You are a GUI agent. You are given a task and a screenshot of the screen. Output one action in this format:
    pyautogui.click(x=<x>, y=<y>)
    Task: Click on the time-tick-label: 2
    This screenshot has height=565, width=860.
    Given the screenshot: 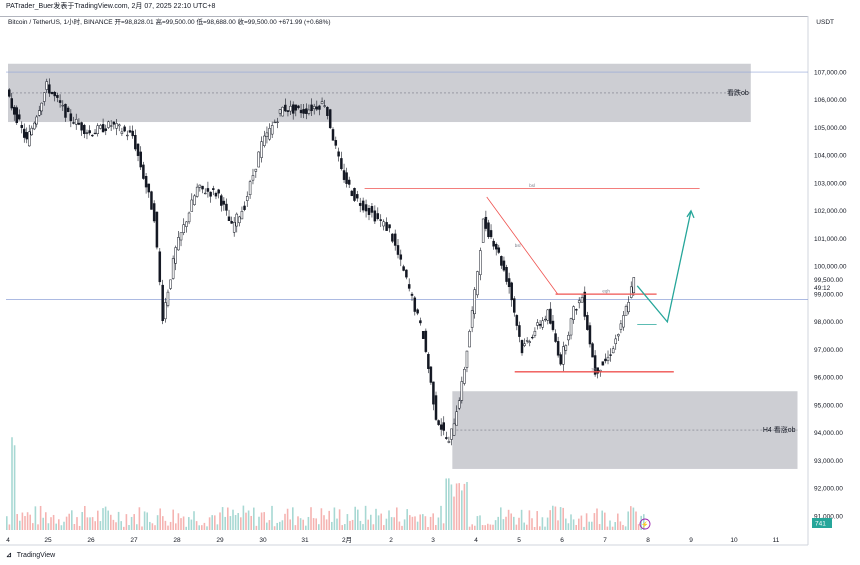 What is the action you would take?
    pyautogui.click(x=391, y=540)
    